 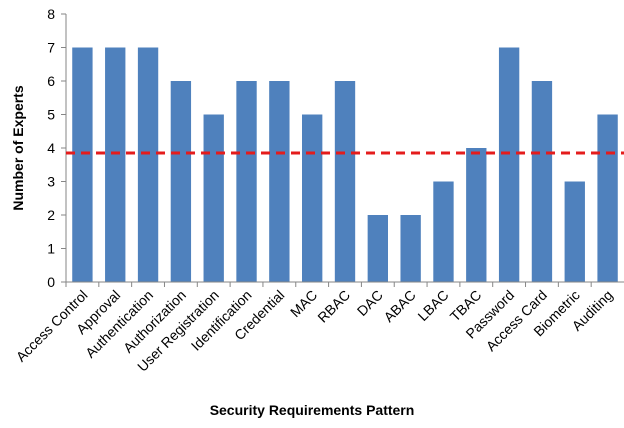 I want to click on y-tick-label: 1, so click(x=51, y=249).